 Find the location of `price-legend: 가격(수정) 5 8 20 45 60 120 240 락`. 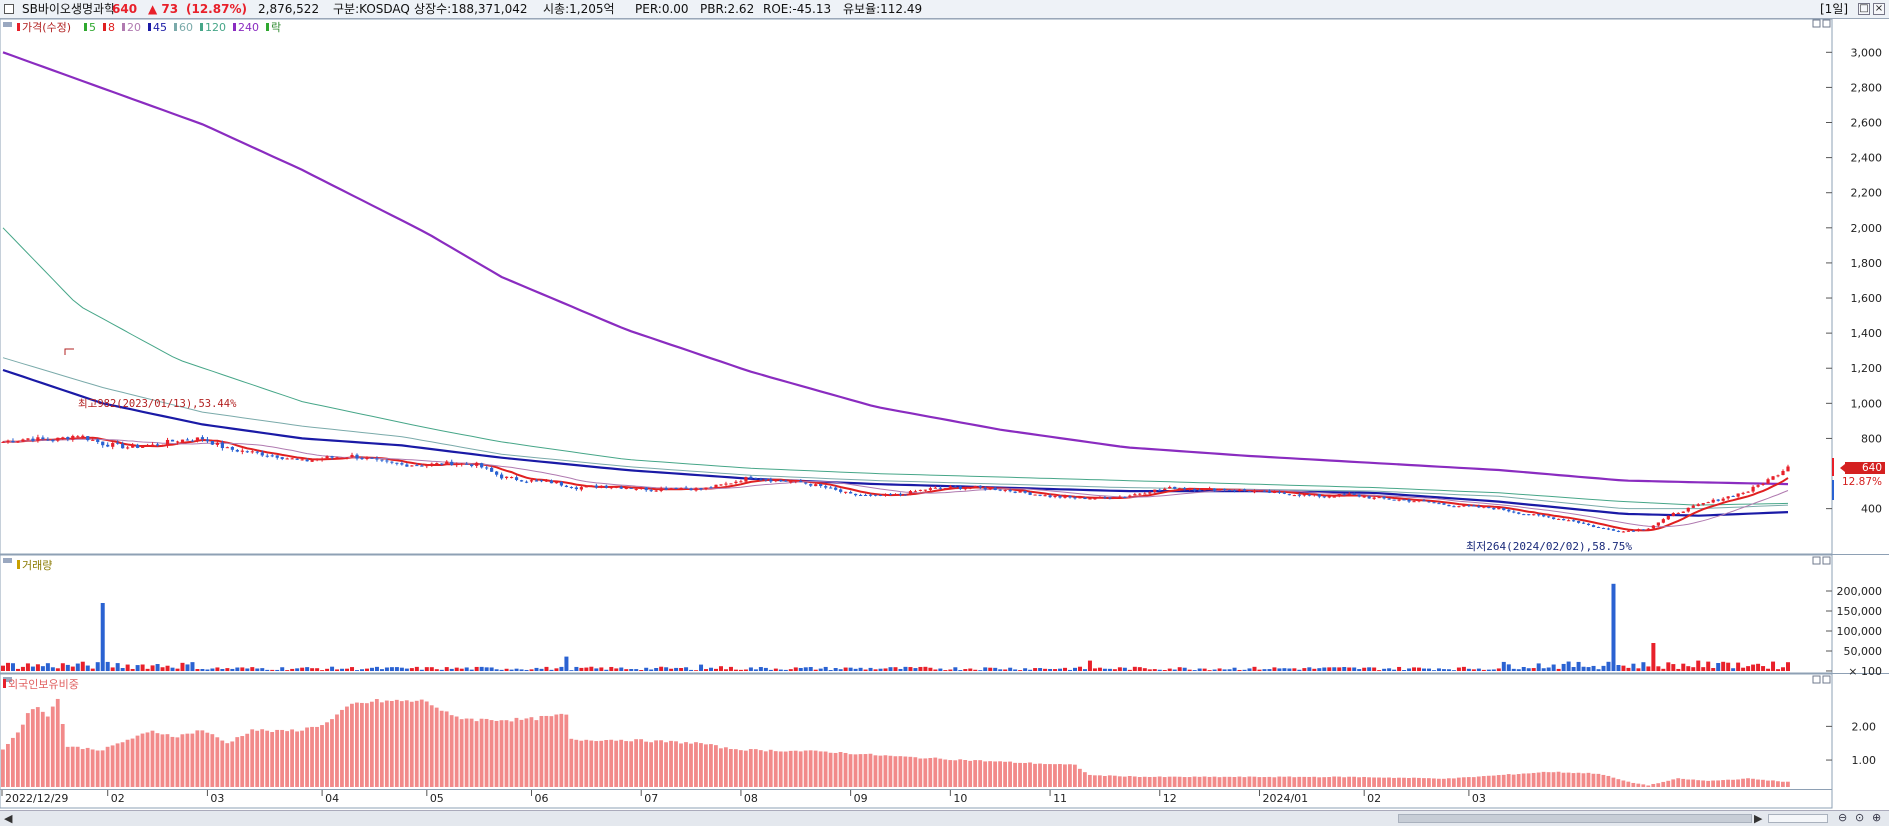

price-legend: 가격(수정) 5 8 20 45 60 120 240 락 is located at coordinates (149, 27).